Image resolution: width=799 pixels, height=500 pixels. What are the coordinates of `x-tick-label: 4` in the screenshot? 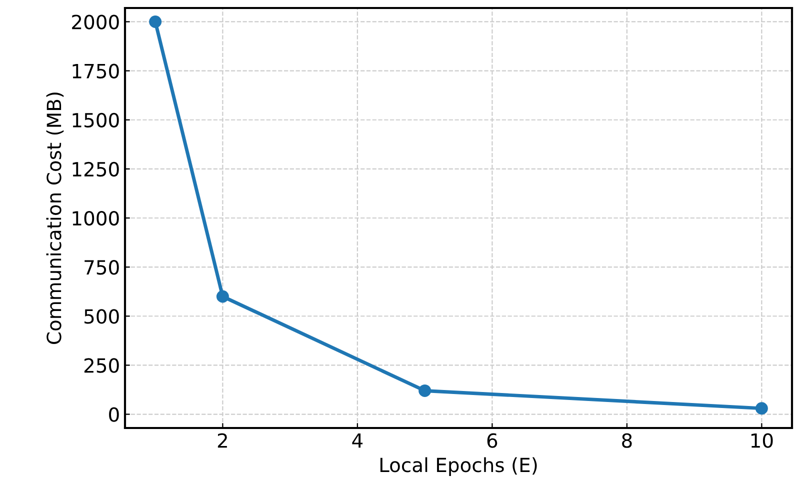 It's located at (357, 440).